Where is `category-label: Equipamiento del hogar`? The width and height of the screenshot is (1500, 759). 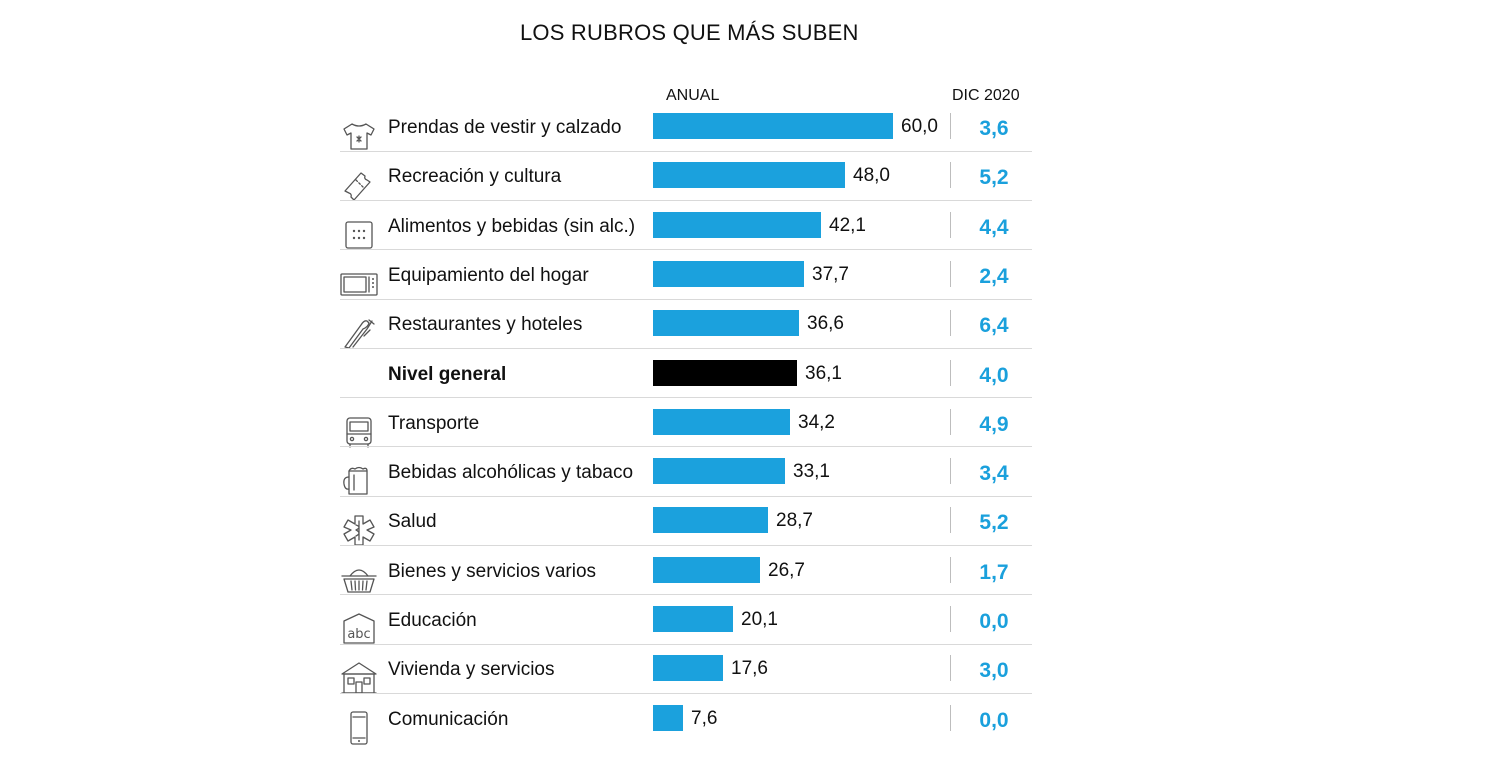
category-label: Equipamiento del hogar is located at coordinates (488, 275).